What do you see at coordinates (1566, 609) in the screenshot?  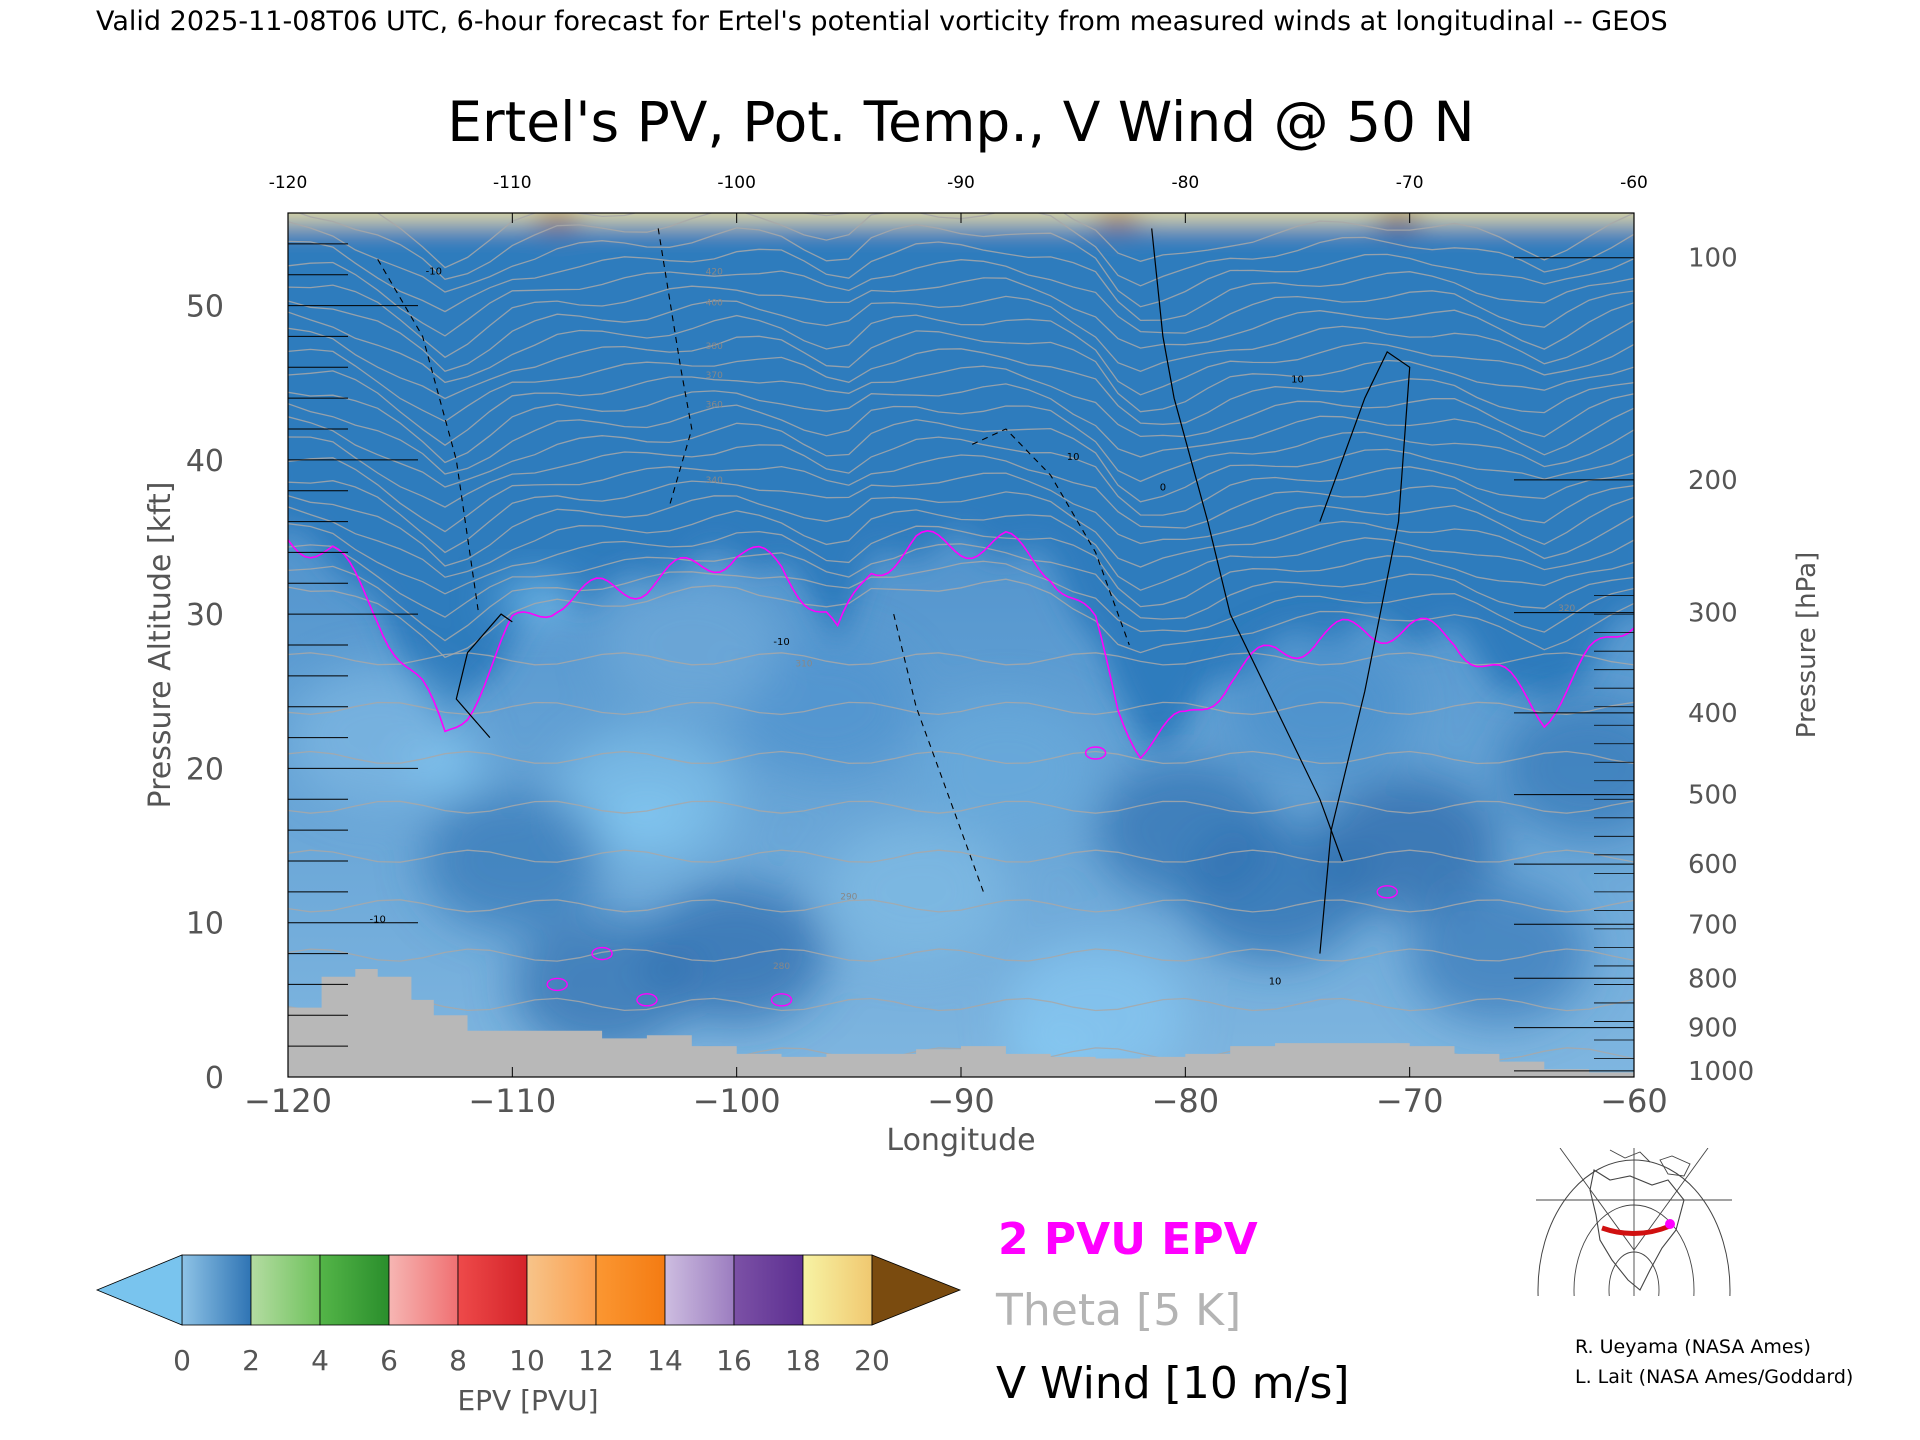 I see `theta-label: 320` at bounding box center [1566, 609].